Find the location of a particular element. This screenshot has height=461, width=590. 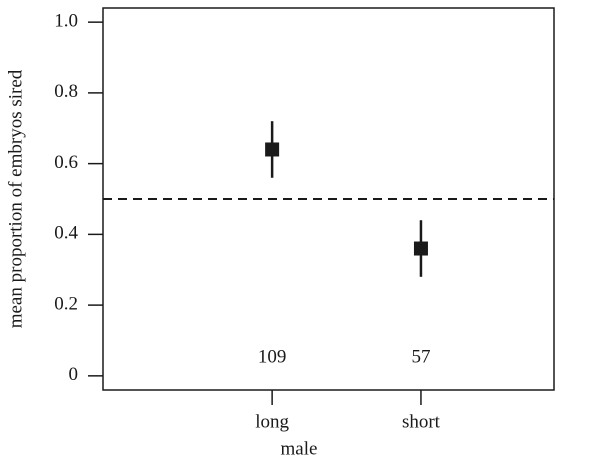

y-tick-label: 0.2 is located at coordinates (66, 303).